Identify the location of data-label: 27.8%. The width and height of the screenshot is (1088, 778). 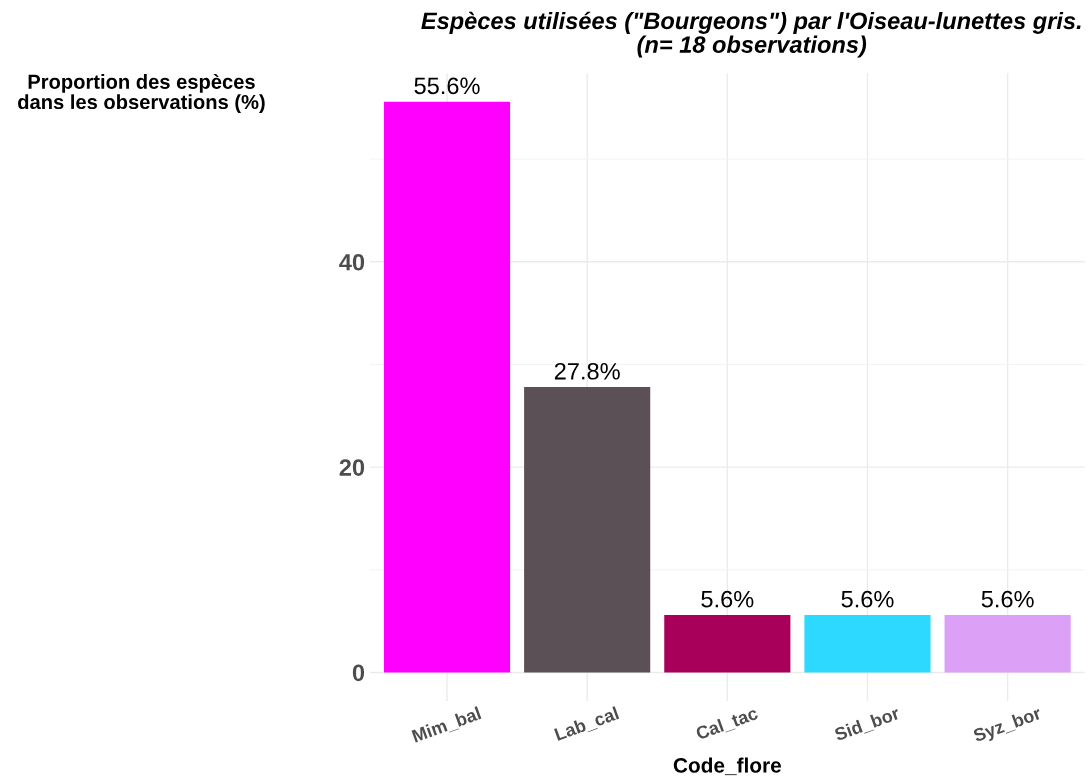
(587, 371).